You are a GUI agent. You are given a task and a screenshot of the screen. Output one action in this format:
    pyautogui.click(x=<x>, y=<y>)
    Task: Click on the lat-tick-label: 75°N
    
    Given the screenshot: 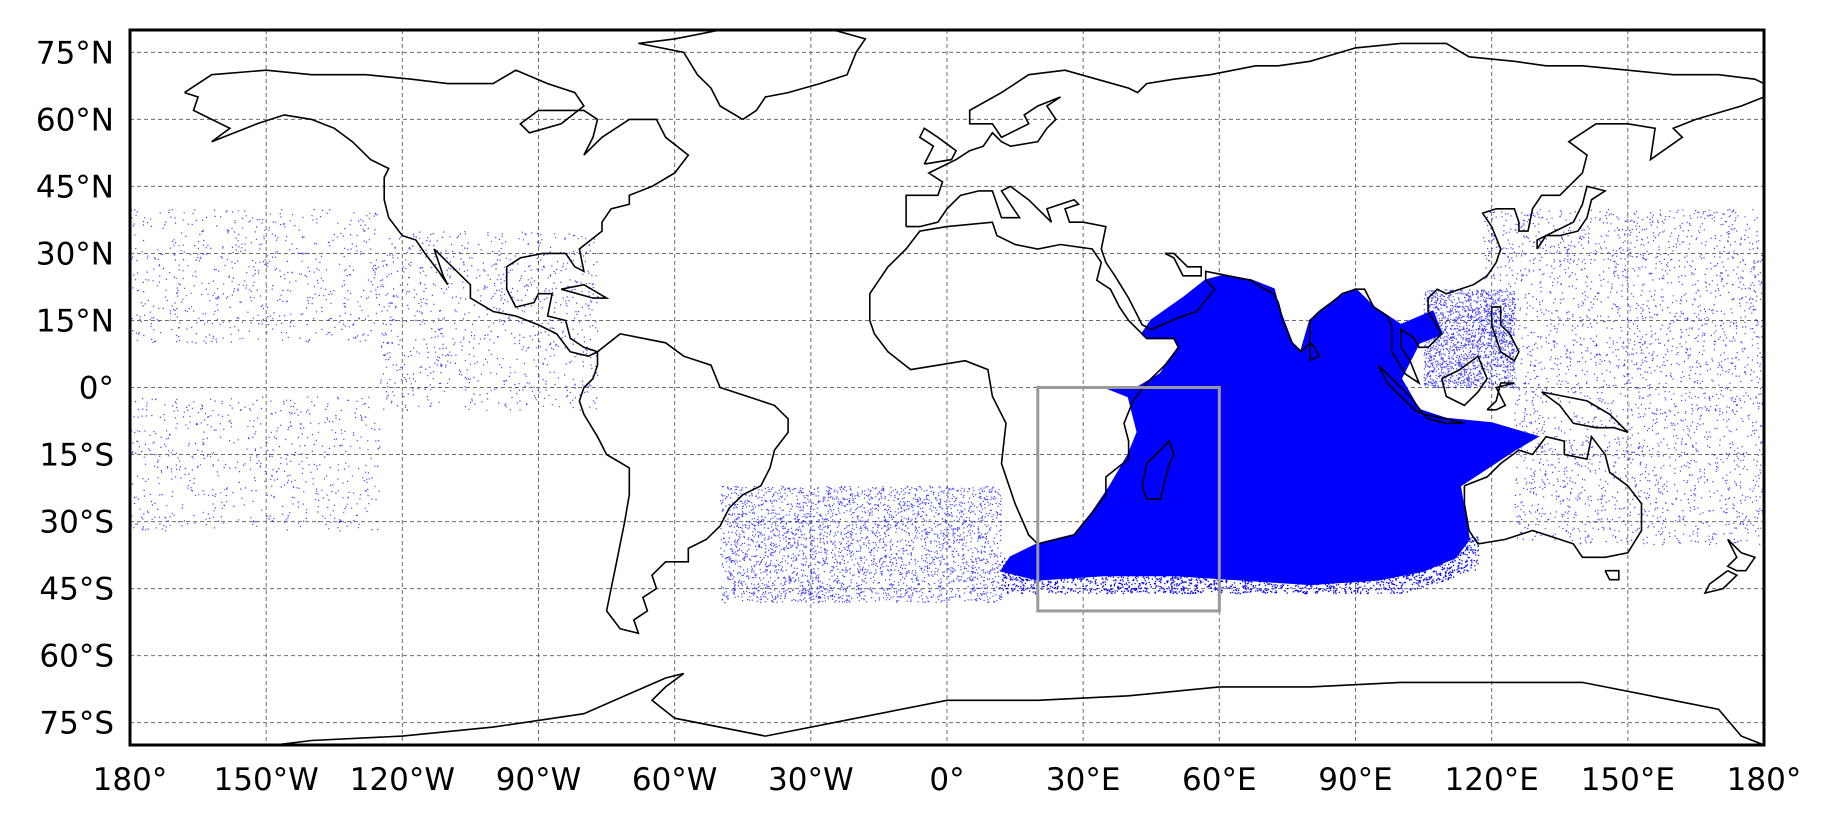 What is the action you would take?
    pyautogui.click(x=75, y=53)
    